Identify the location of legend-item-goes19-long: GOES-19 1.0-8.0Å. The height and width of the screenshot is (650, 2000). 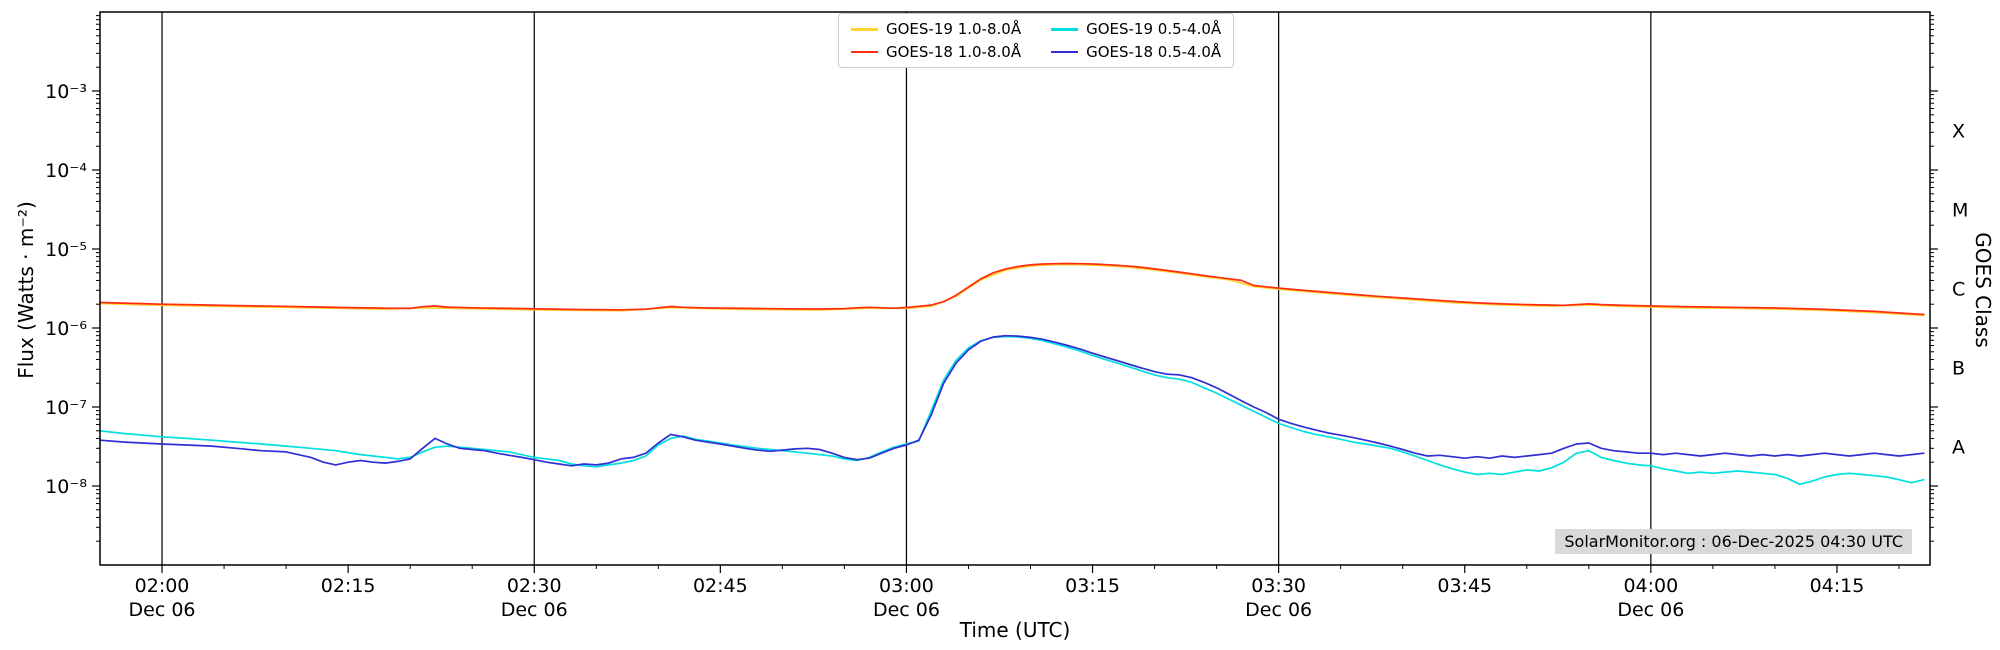
(936, 29).